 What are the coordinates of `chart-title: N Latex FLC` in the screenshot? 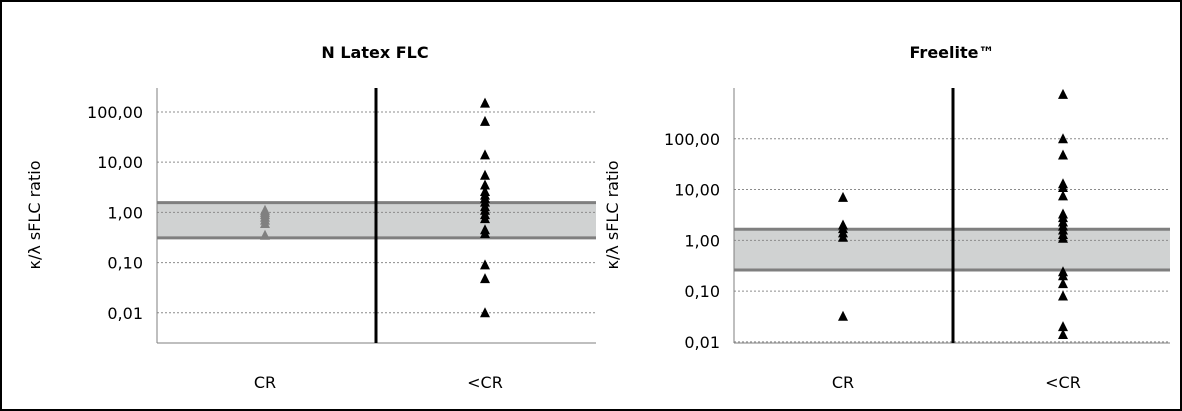 It's located at (374, 52).